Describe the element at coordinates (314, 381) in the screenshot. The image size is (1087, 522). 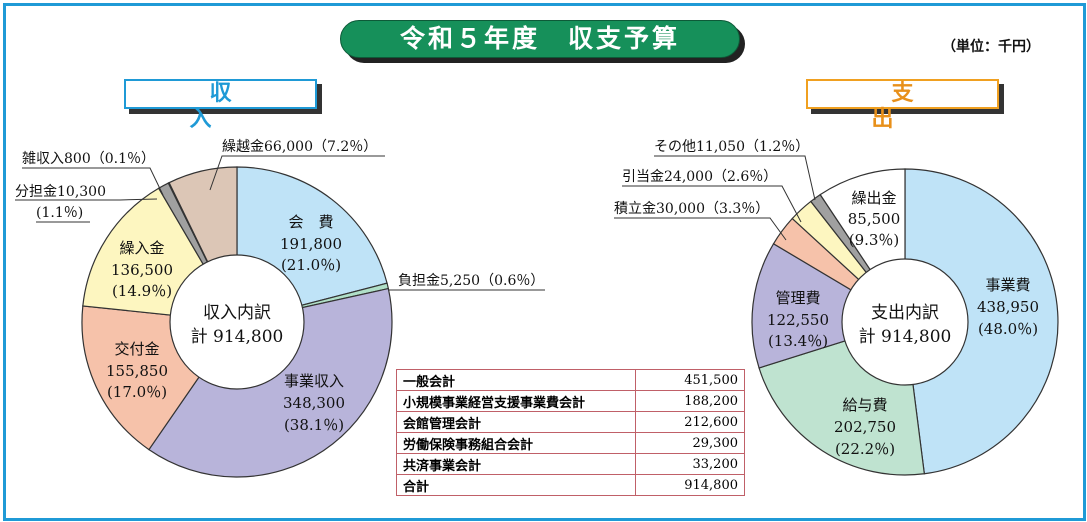
I see `label-jigyo-shunyu: 事業収入` at that location.